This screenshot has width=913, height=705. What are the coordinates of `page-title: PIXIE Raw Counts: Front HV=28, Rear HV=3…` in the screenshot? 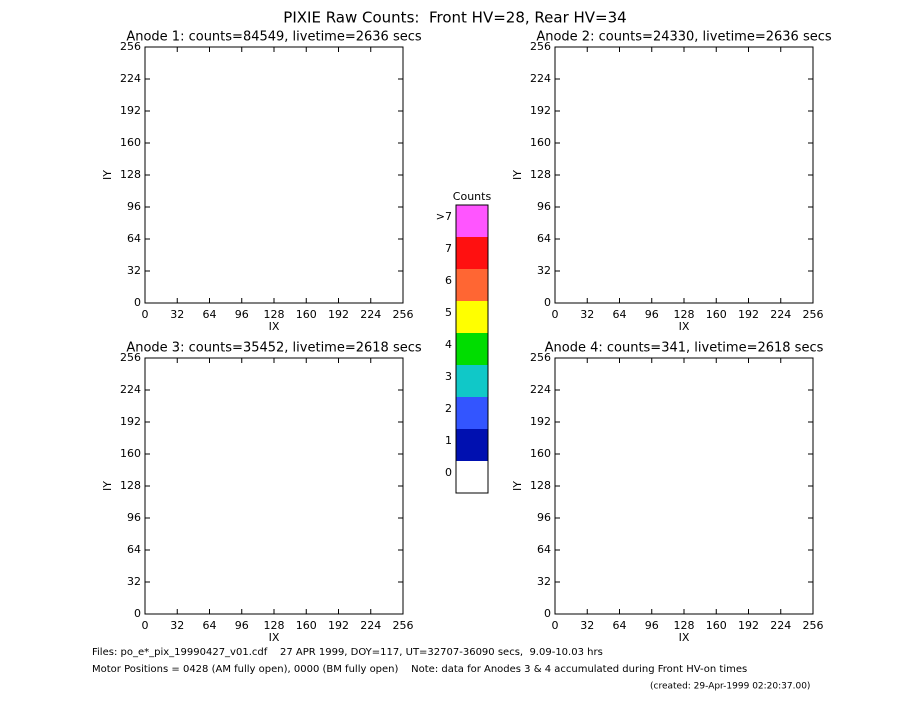 It's located at (454, 18).